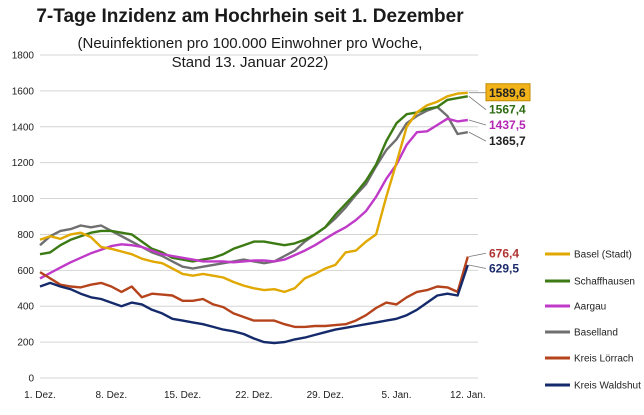 The height and width of the screenshot is (415, 644). What do you see at coordinates (250, 62) in the screenshot?
I see `subtitle-line-2: Stand 13. Januar 2022)` at bounding box center [250, 62].